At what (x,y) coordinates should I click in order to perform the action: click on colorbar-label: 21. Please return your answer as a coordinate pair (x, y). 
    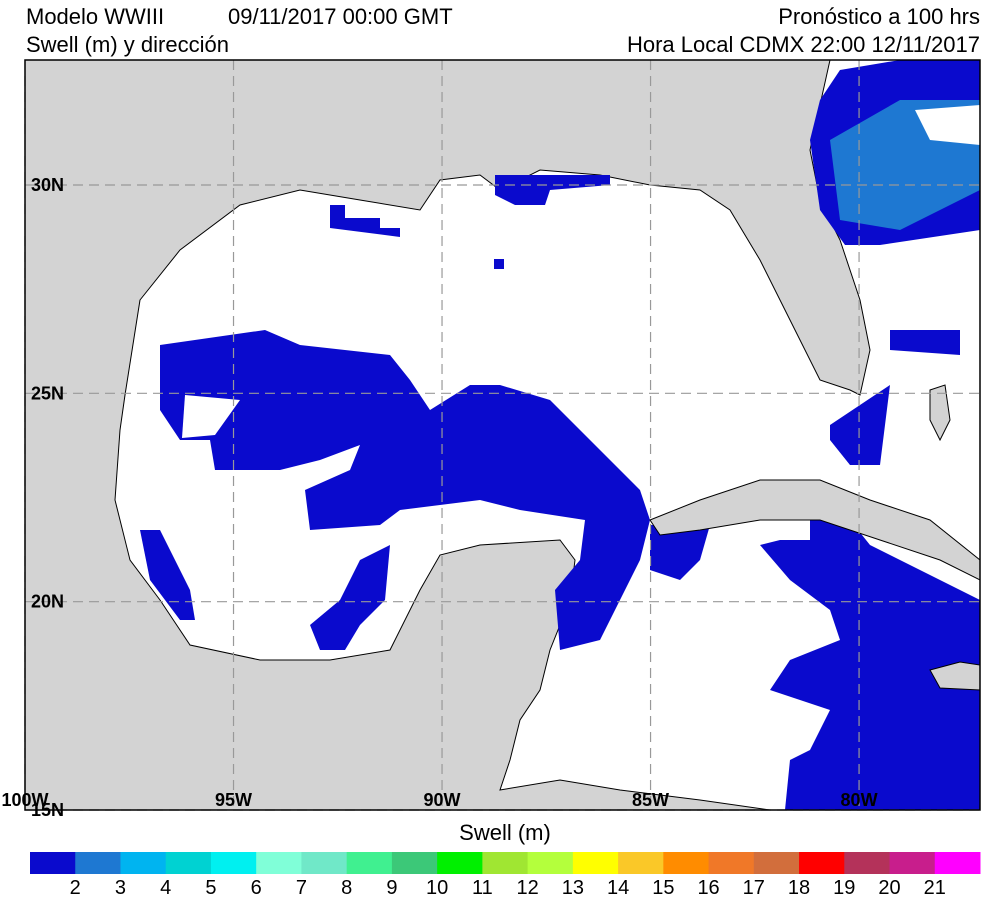
    Looking at the image, I should click on (935, 887).